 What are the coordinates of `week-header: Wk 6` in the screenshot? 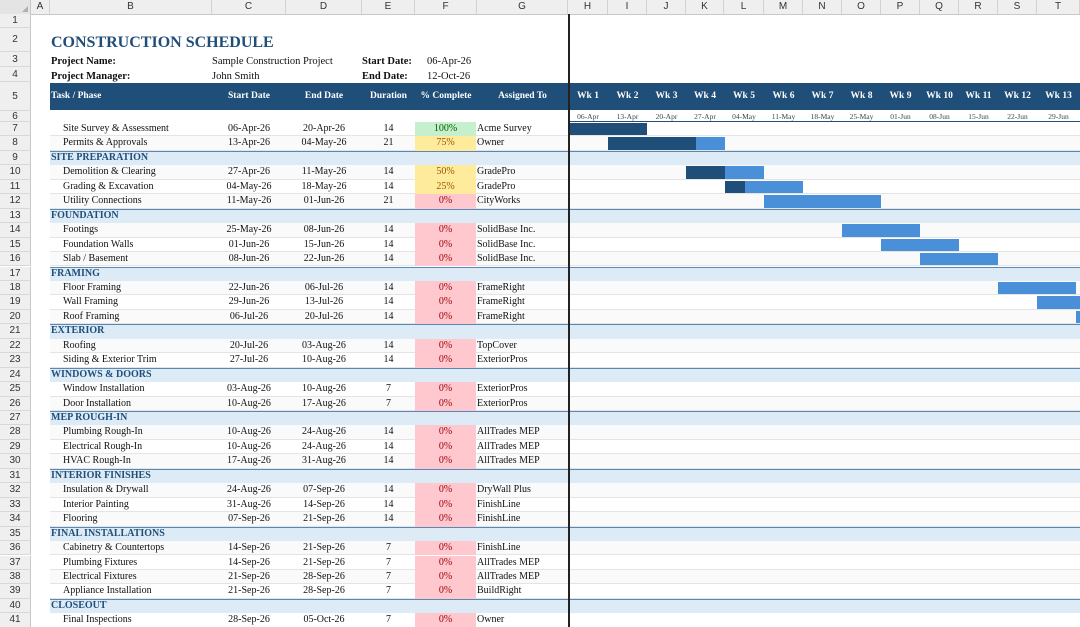 It's located at (783, 96).